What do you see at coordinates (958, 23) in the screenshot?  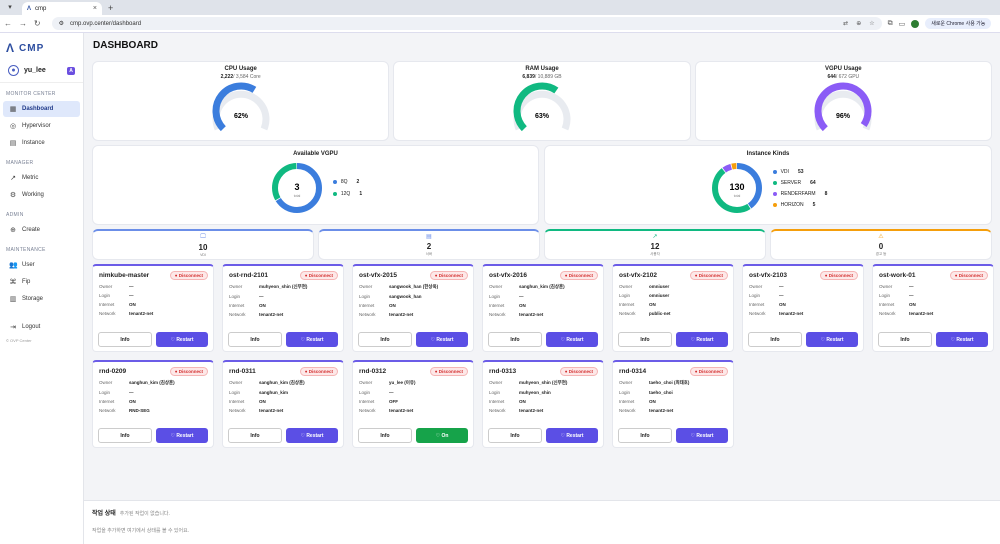 I see `chrome-update-button: 새로운 Chrome 사용 가능` at bounding box center [958, 23].